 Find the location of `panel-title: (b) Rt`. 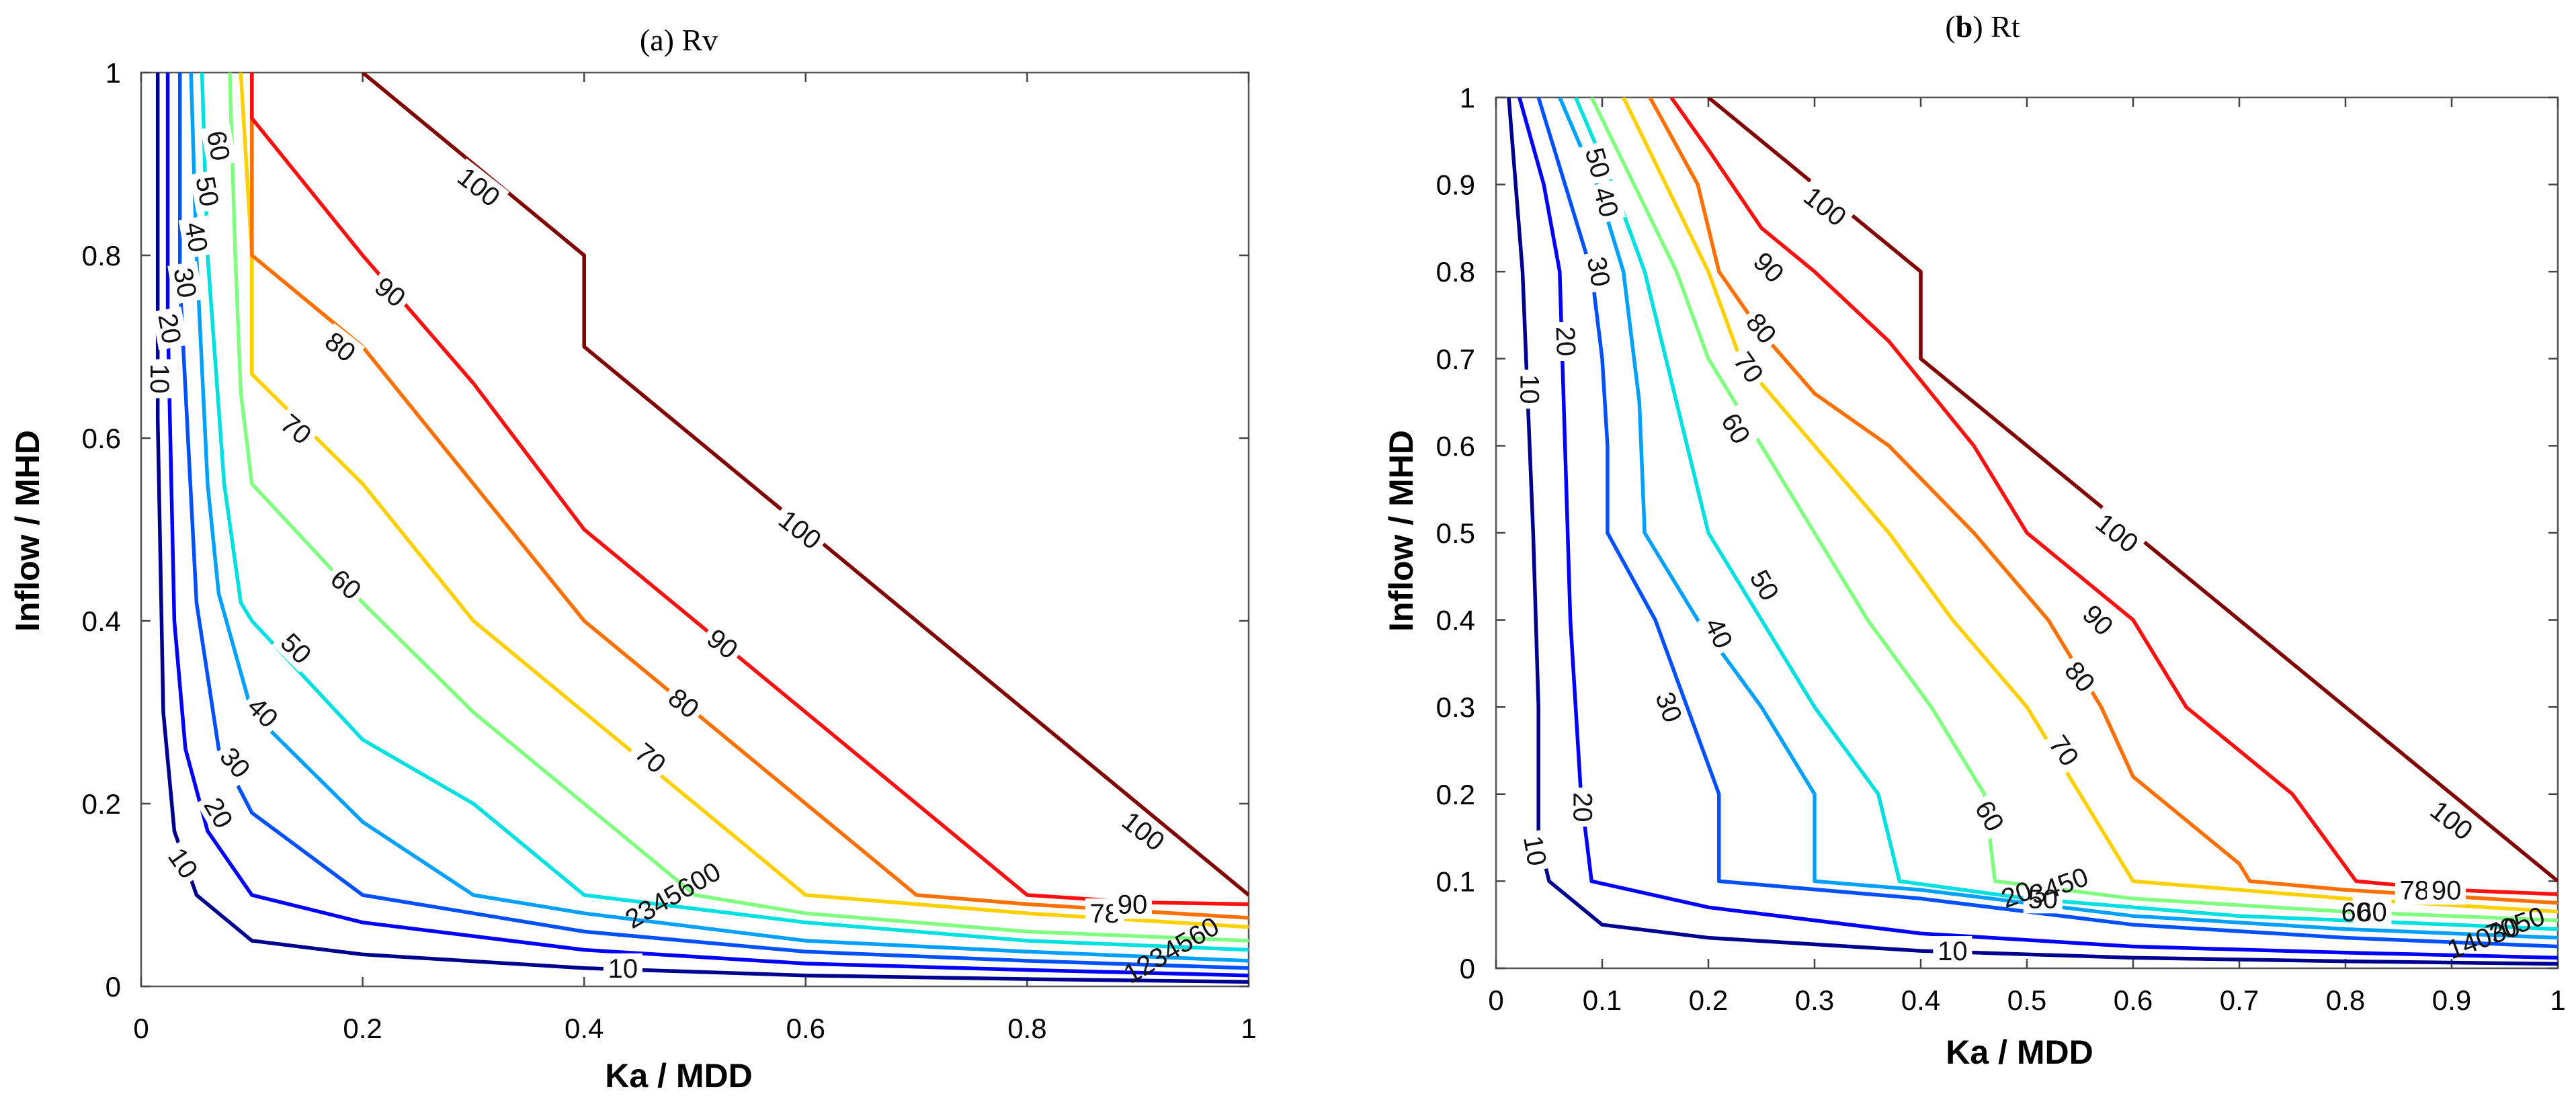

panel-title: (b) Rt is located at coordinates (1982, 27).